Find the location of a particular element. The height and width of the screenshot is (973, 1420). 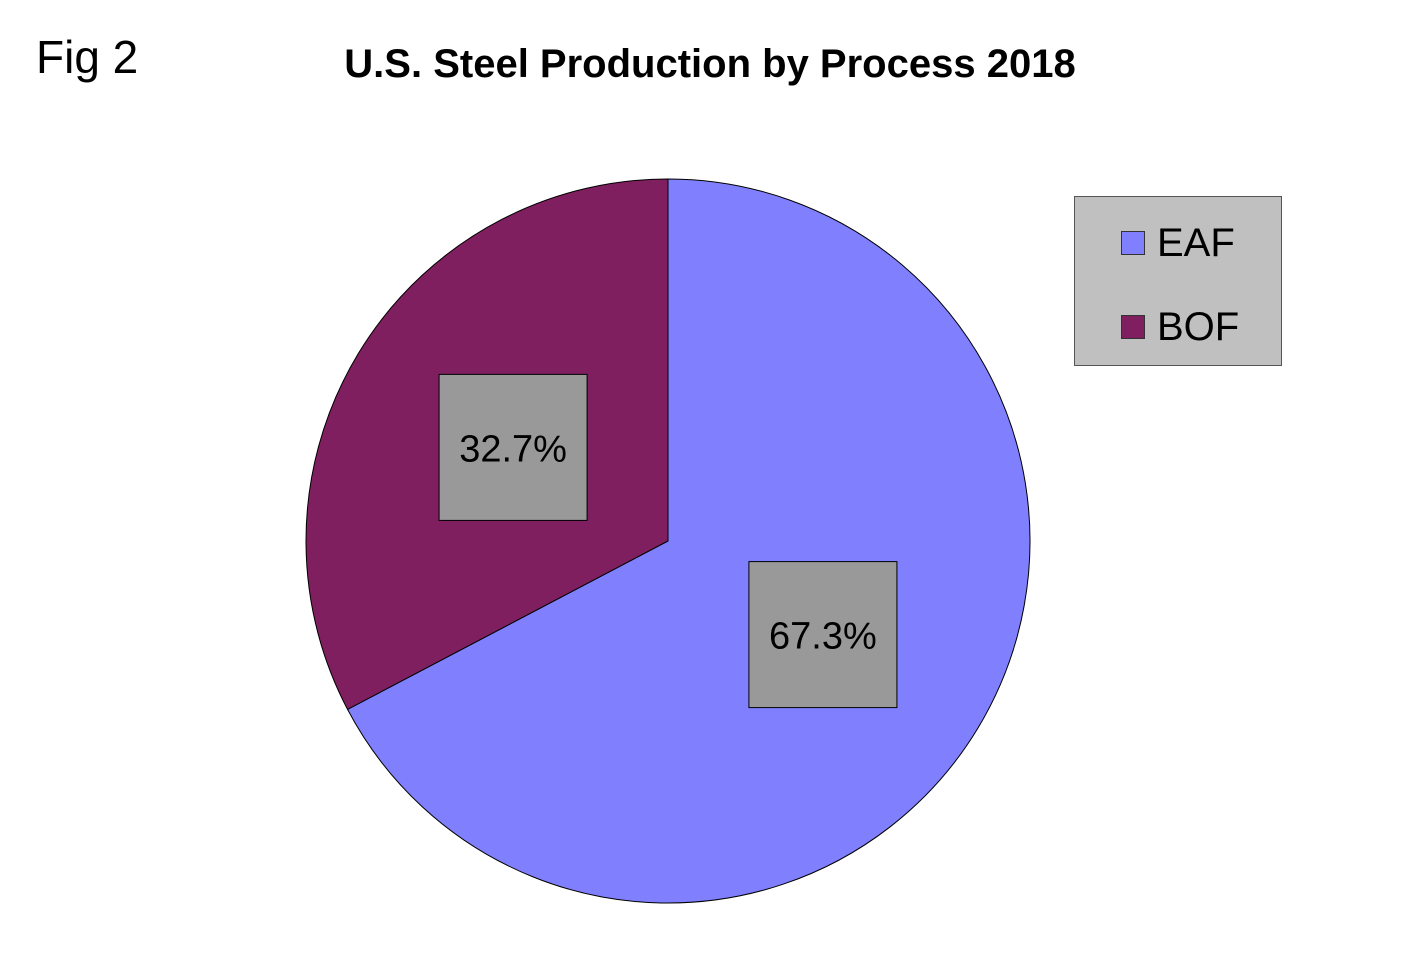

data-label-text: 32.7% is located at coordinates (513, 449).